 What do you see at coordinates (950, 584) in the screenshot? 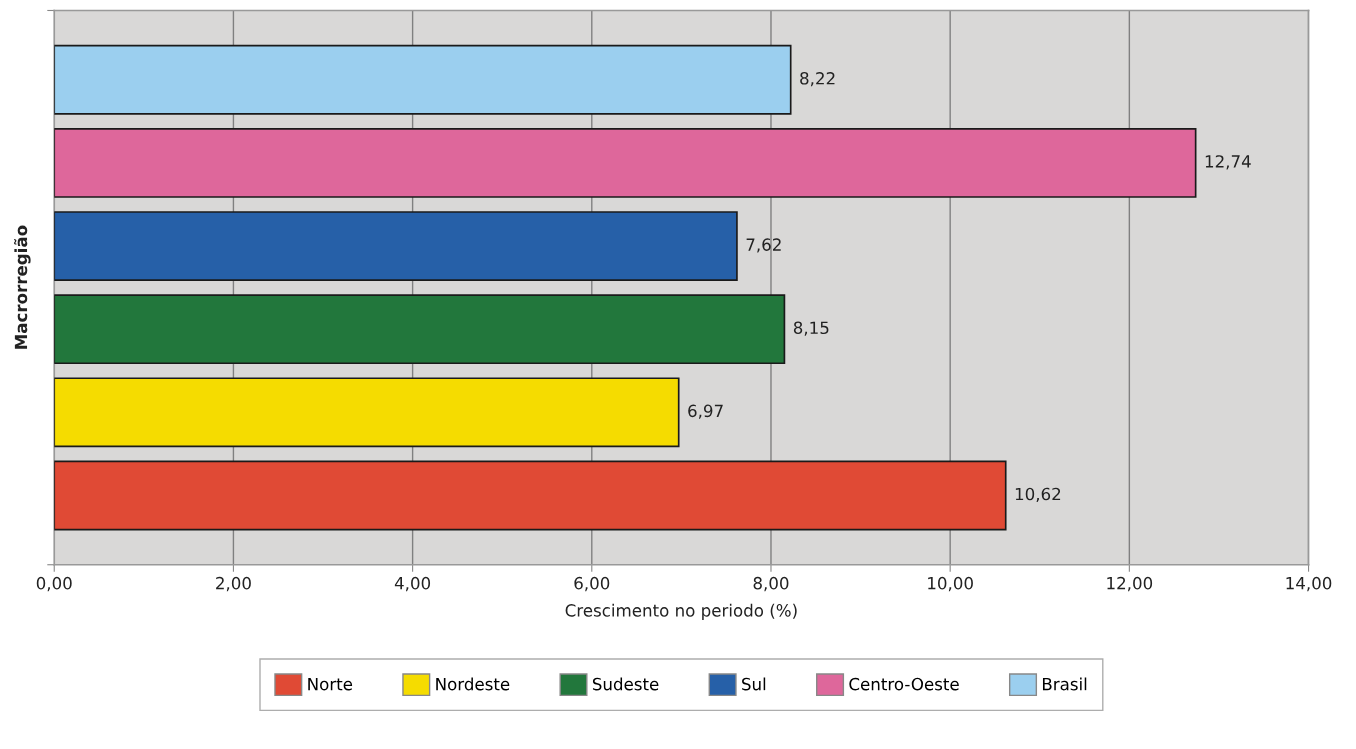
I see `x-tick-label: 10,00` at bounding box center [950, 584].